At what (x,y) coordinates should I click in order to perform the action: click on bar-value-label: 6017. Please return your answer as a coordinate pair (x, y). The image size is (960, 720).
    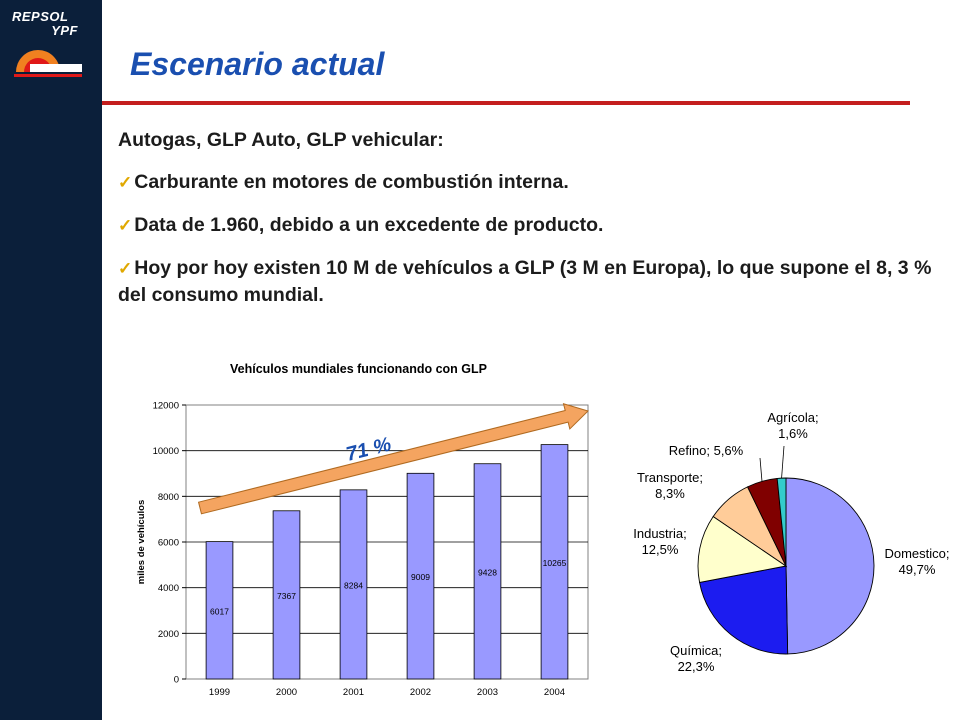
    Looking at the image, I should click on (219, 611).